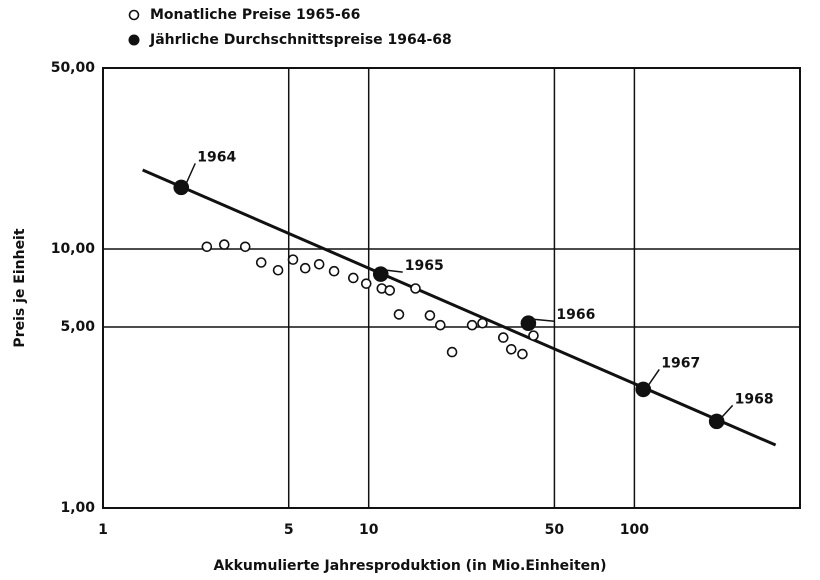  I want to click on point-label: 1964, so click(216, 157).